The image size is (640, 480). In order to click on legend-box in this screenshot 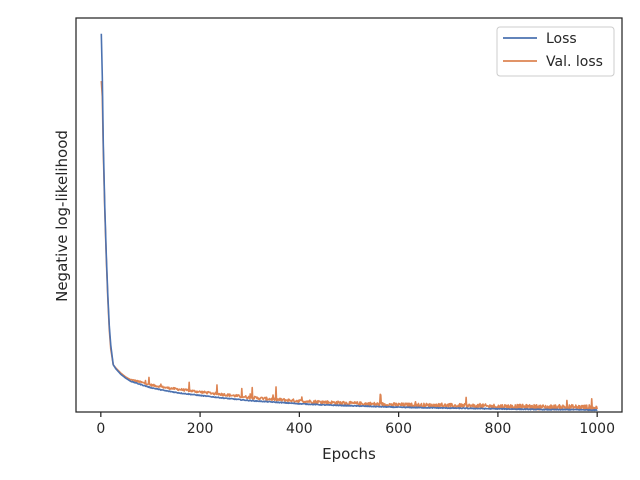, I will do `click(555, 51)`.